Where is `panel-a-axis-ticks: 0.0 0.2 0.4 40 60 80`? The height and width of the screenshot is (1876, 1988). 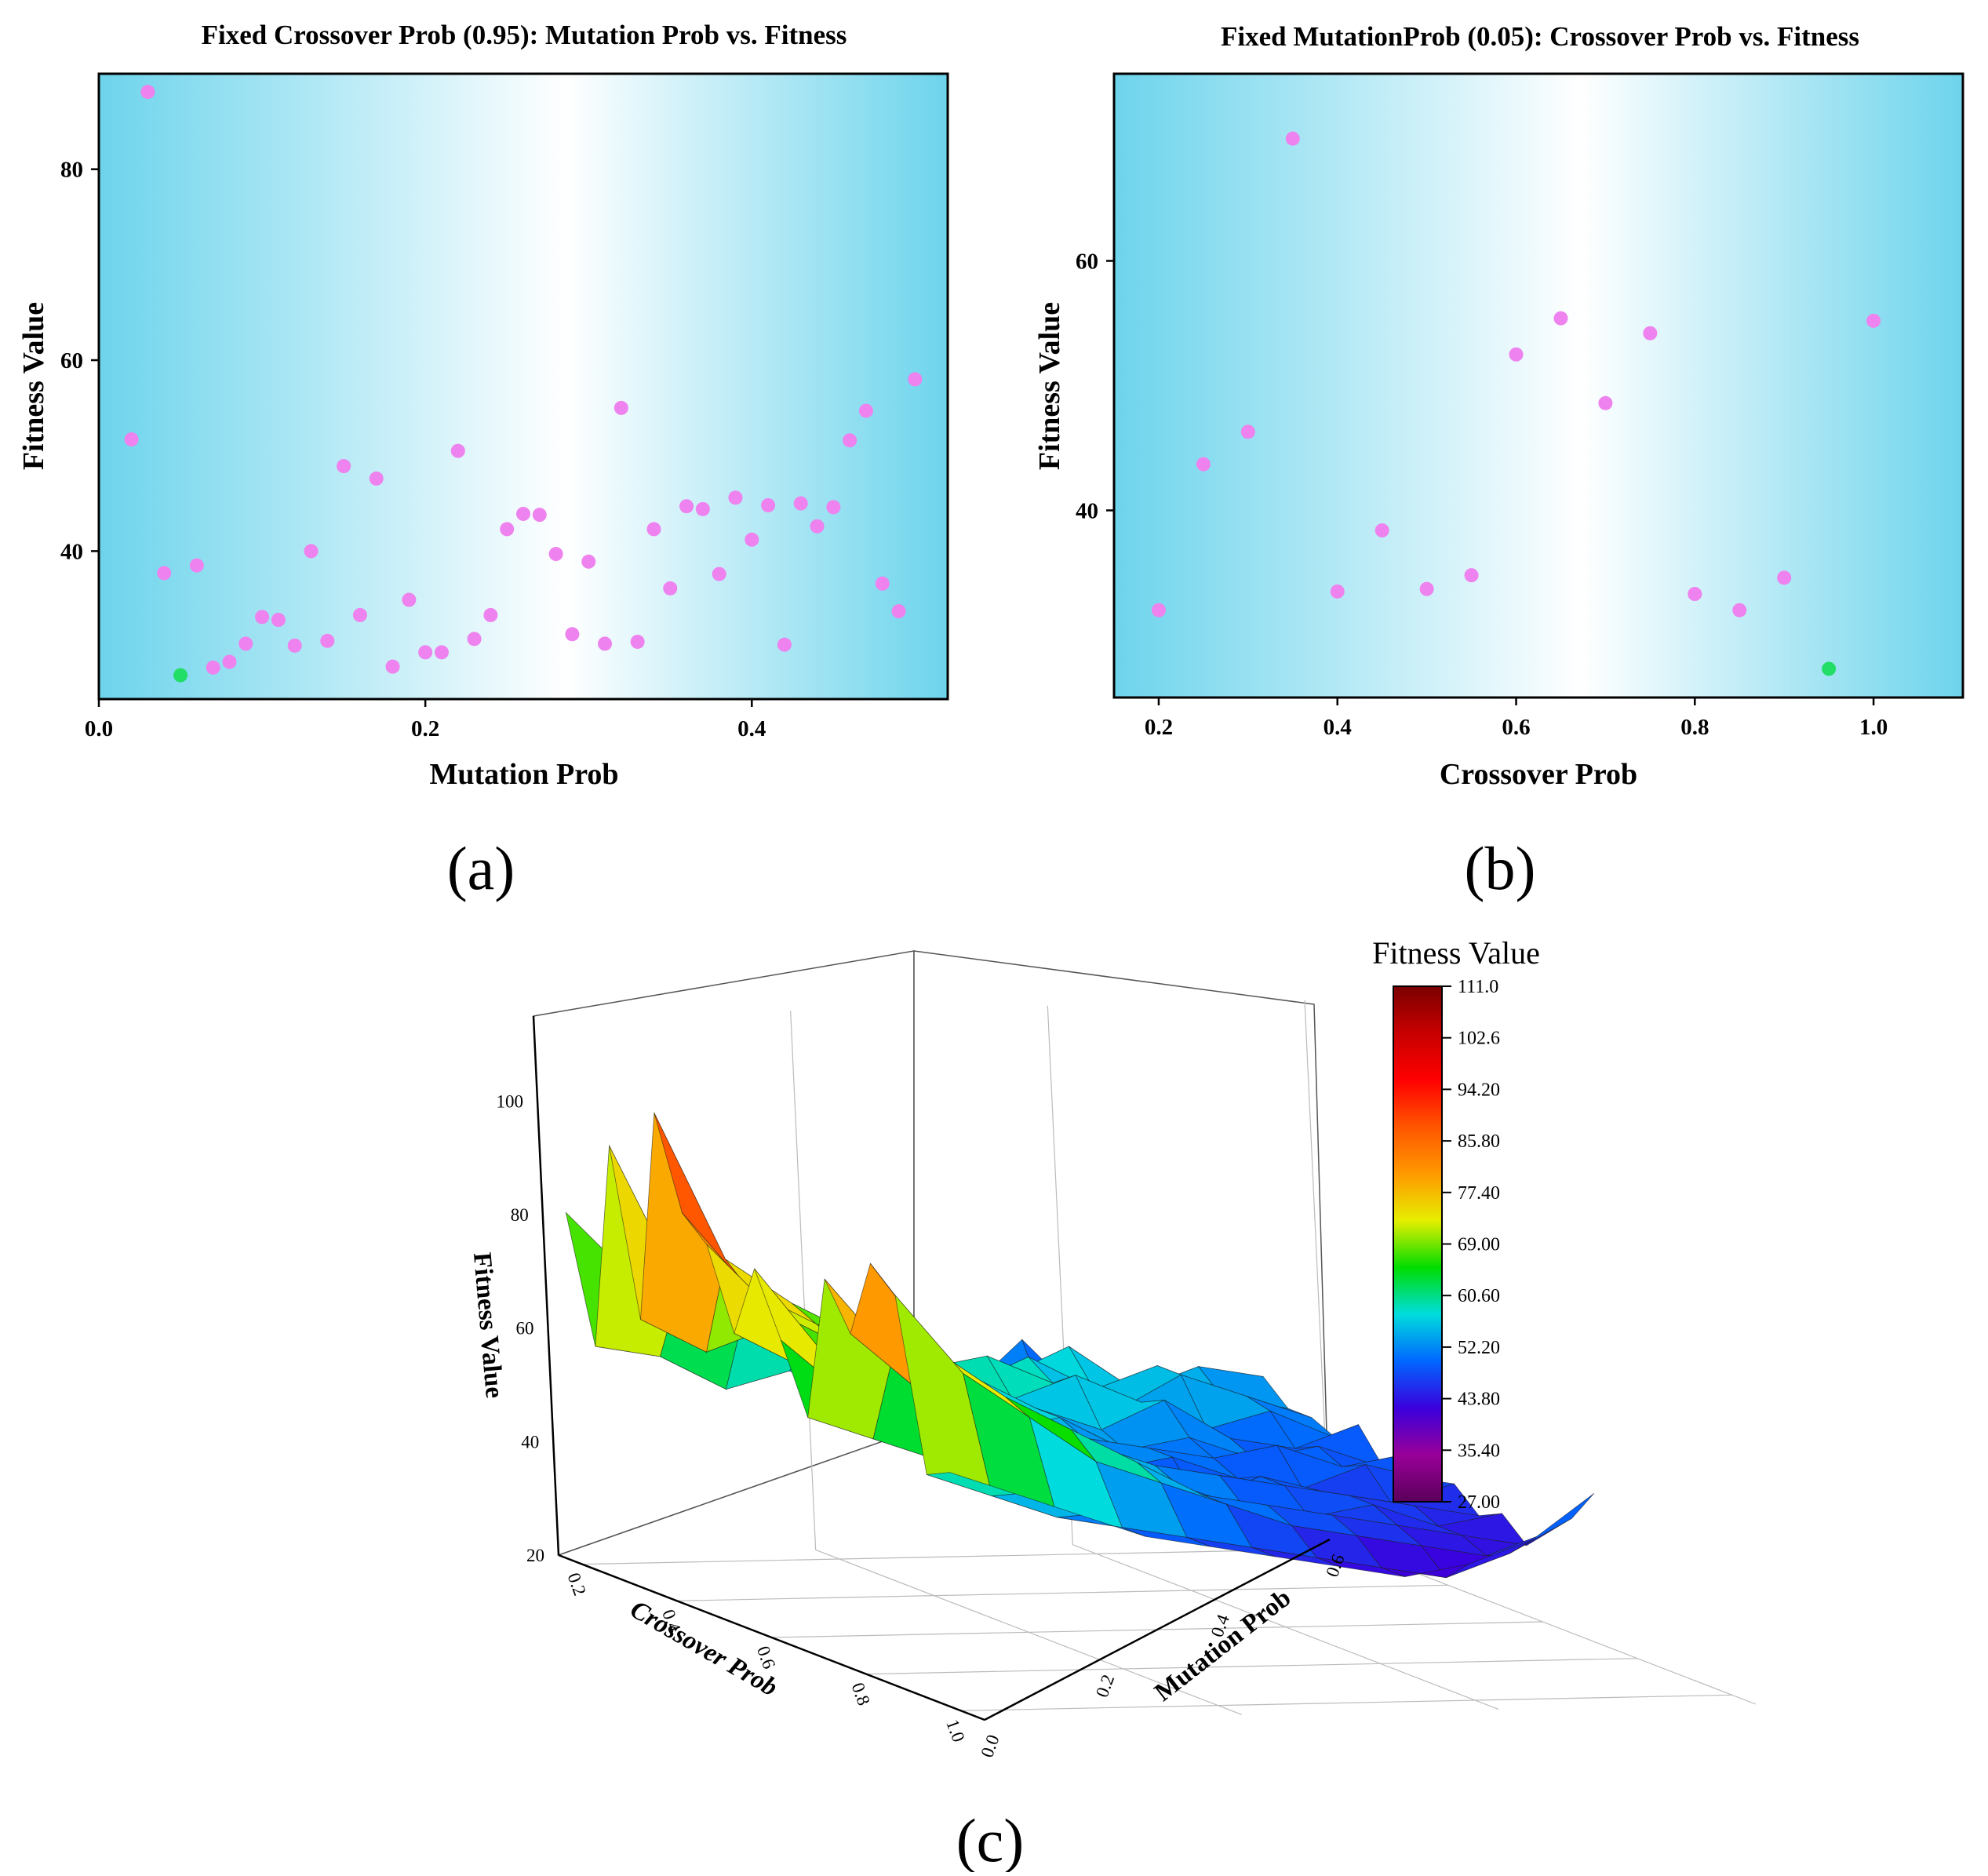 panel-a-axis-ticks: 0.0 0.2 0.4 40 60 80 is located at coordinates (413, 449).